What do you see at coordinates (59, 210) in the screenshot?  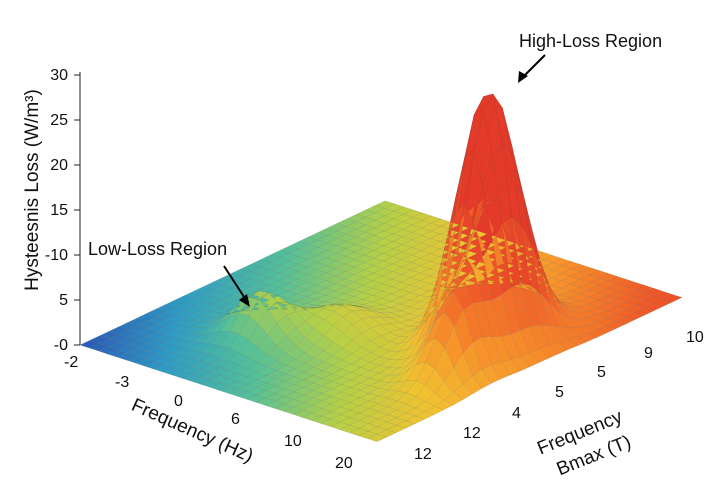 I see `z-tick-label: 15` at bounding box center [59, 210].